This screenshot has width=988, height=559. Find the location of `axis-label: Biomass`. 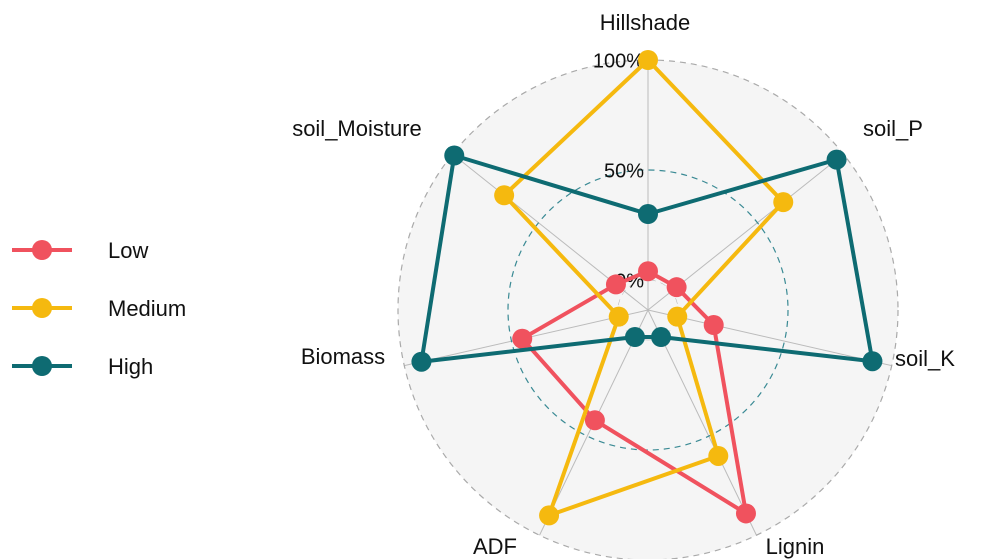

axis-label: Biomass is located at coordinates (343, 356).